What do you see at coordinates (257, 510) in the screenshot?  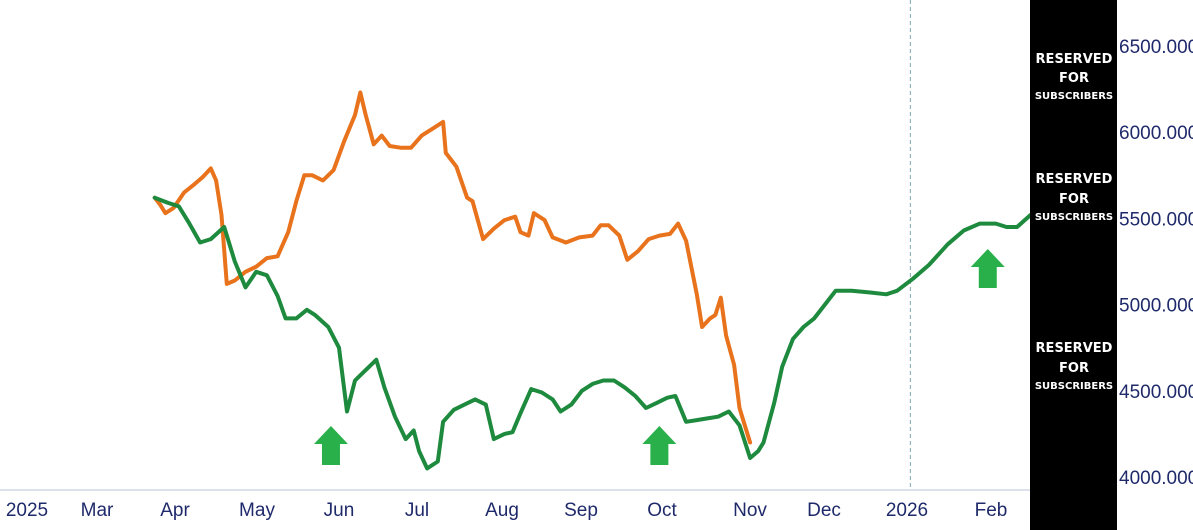 I see `x-tick-label: May` at bounding box center [257, 510].